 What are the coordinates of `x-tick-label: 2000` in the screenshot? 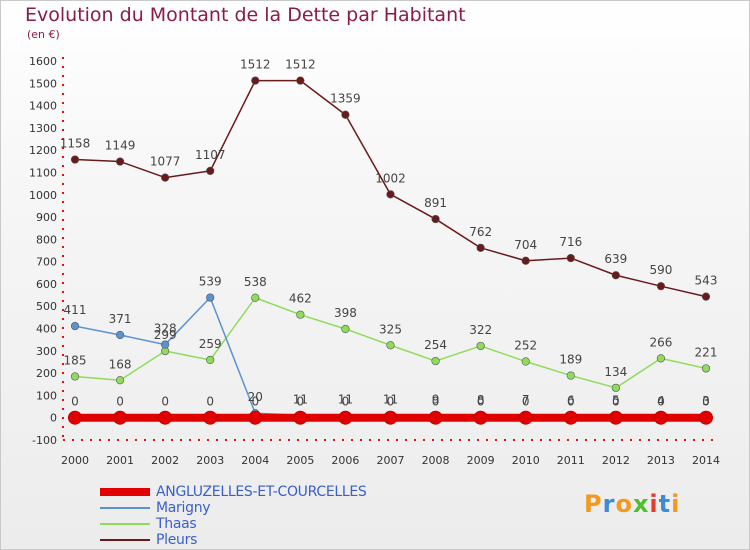 It's located at (75, 460).